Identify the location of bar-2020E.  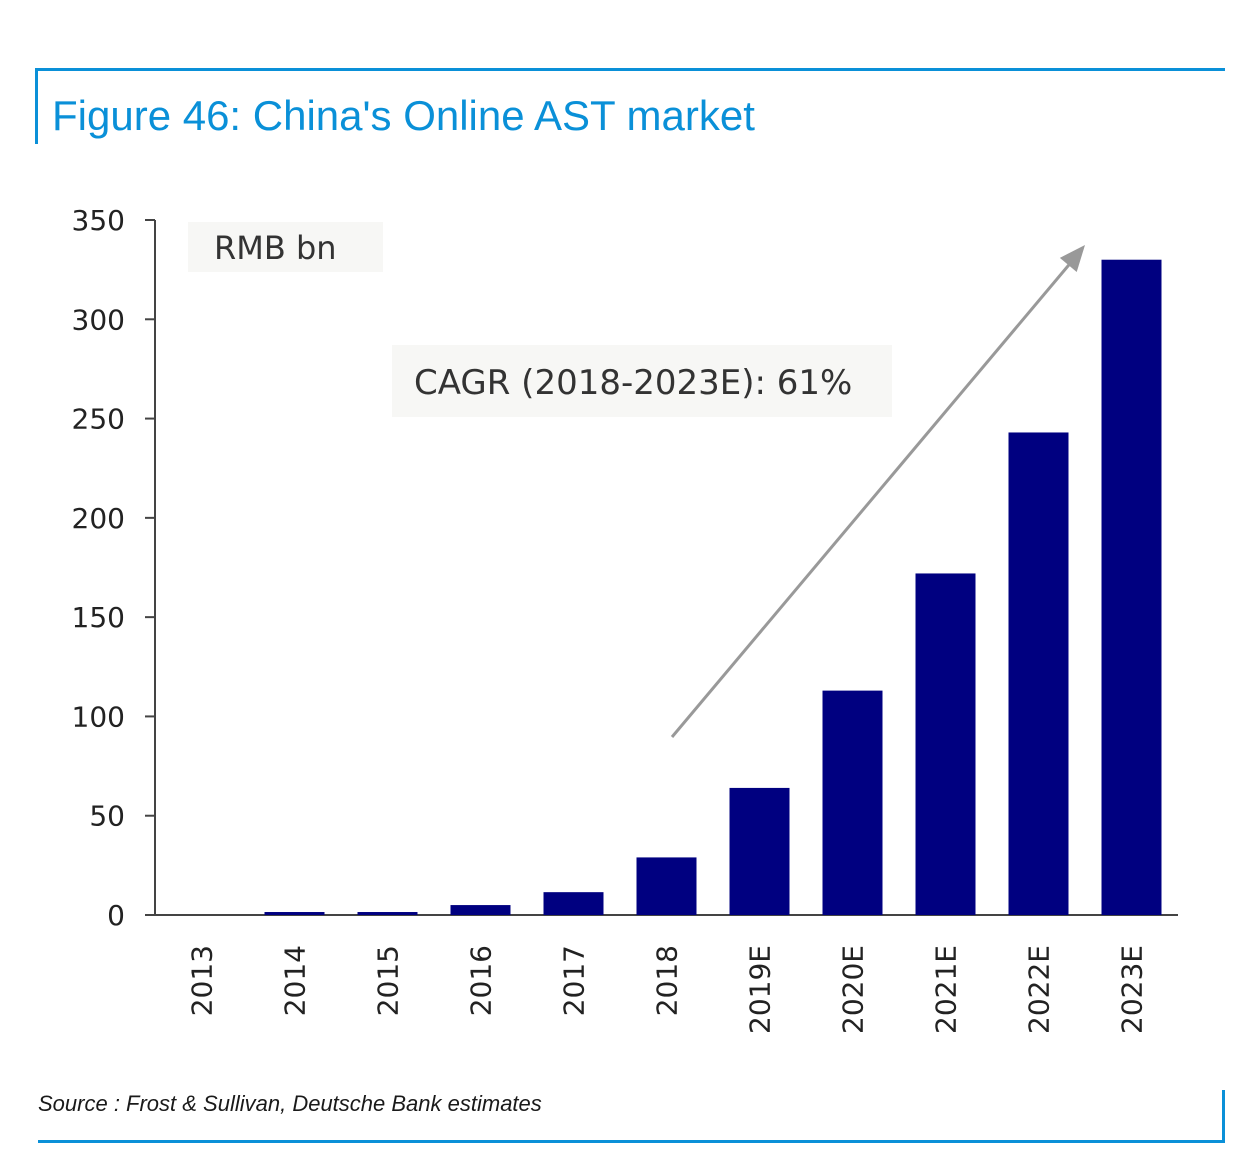
(852, 802).